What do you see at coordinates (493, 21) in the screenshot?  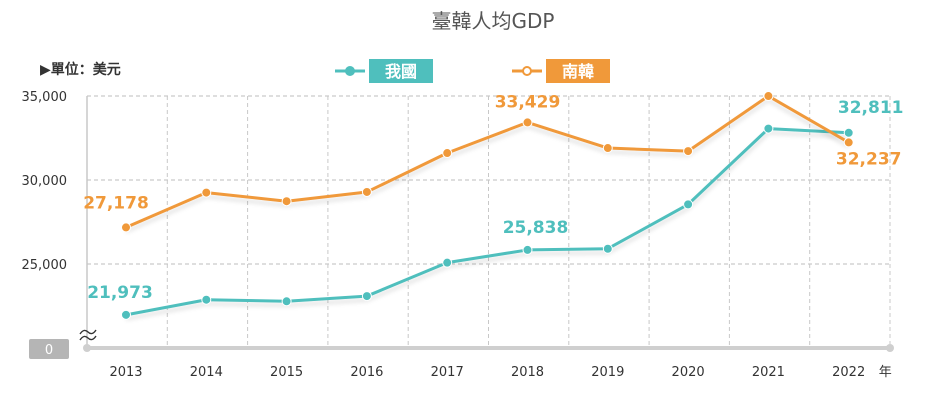 I see `chart-title: 臺韓人均GDP` at bounding box center [493, 21].